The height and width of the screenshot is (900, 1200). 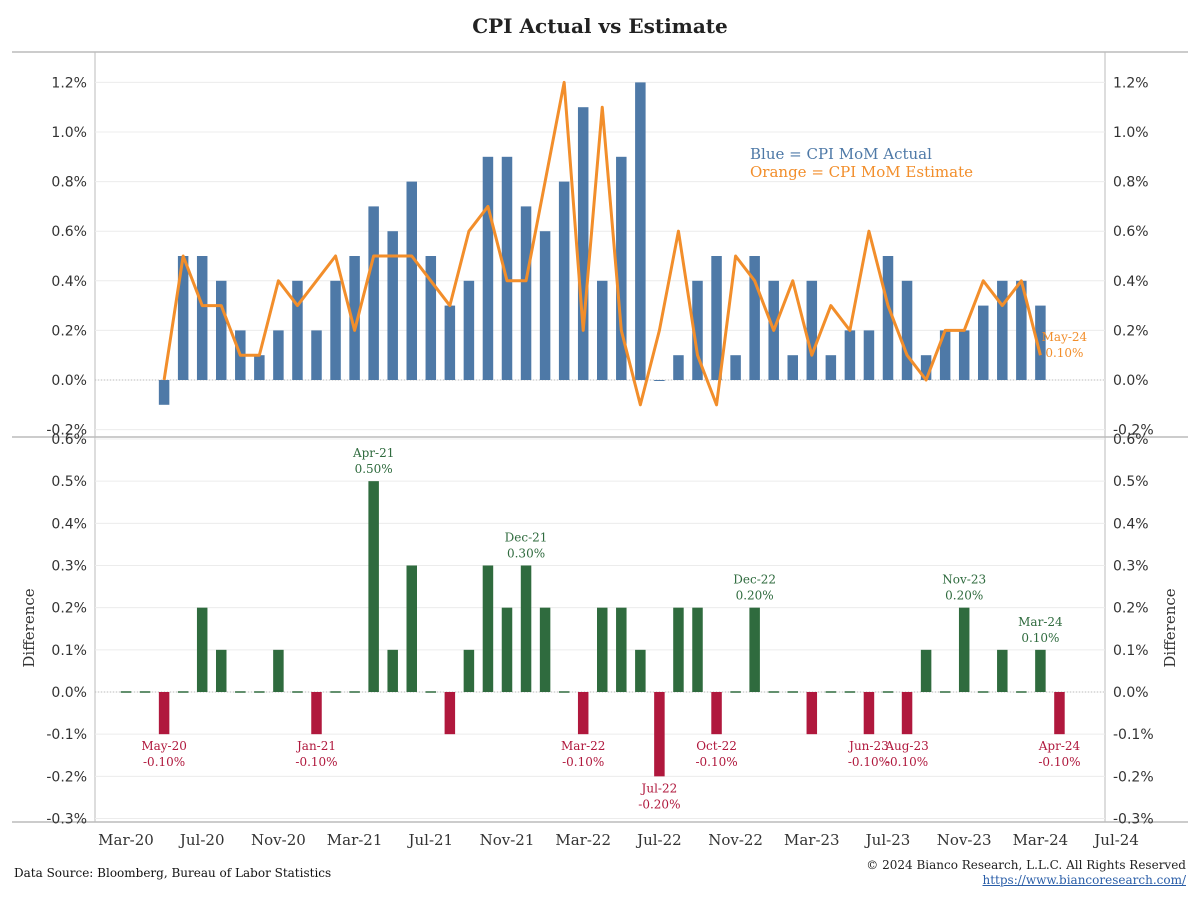 I want to click on xtick-label: Nov-22, so click(x=735, y=840).